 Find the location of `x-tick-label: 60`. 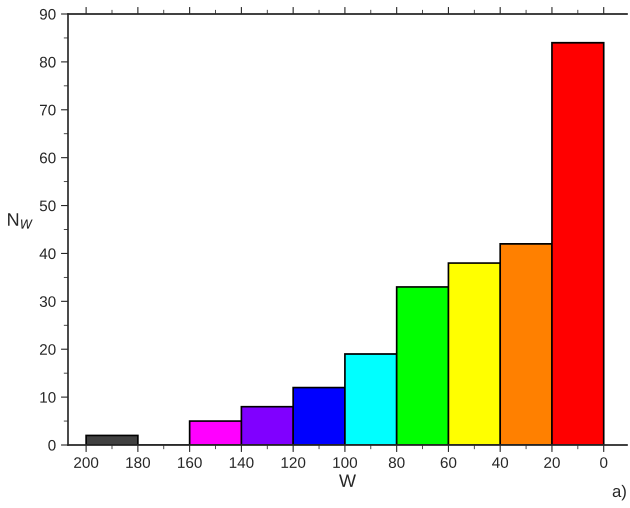

x-tick-label: 60 is located at coordinates (448, 462).